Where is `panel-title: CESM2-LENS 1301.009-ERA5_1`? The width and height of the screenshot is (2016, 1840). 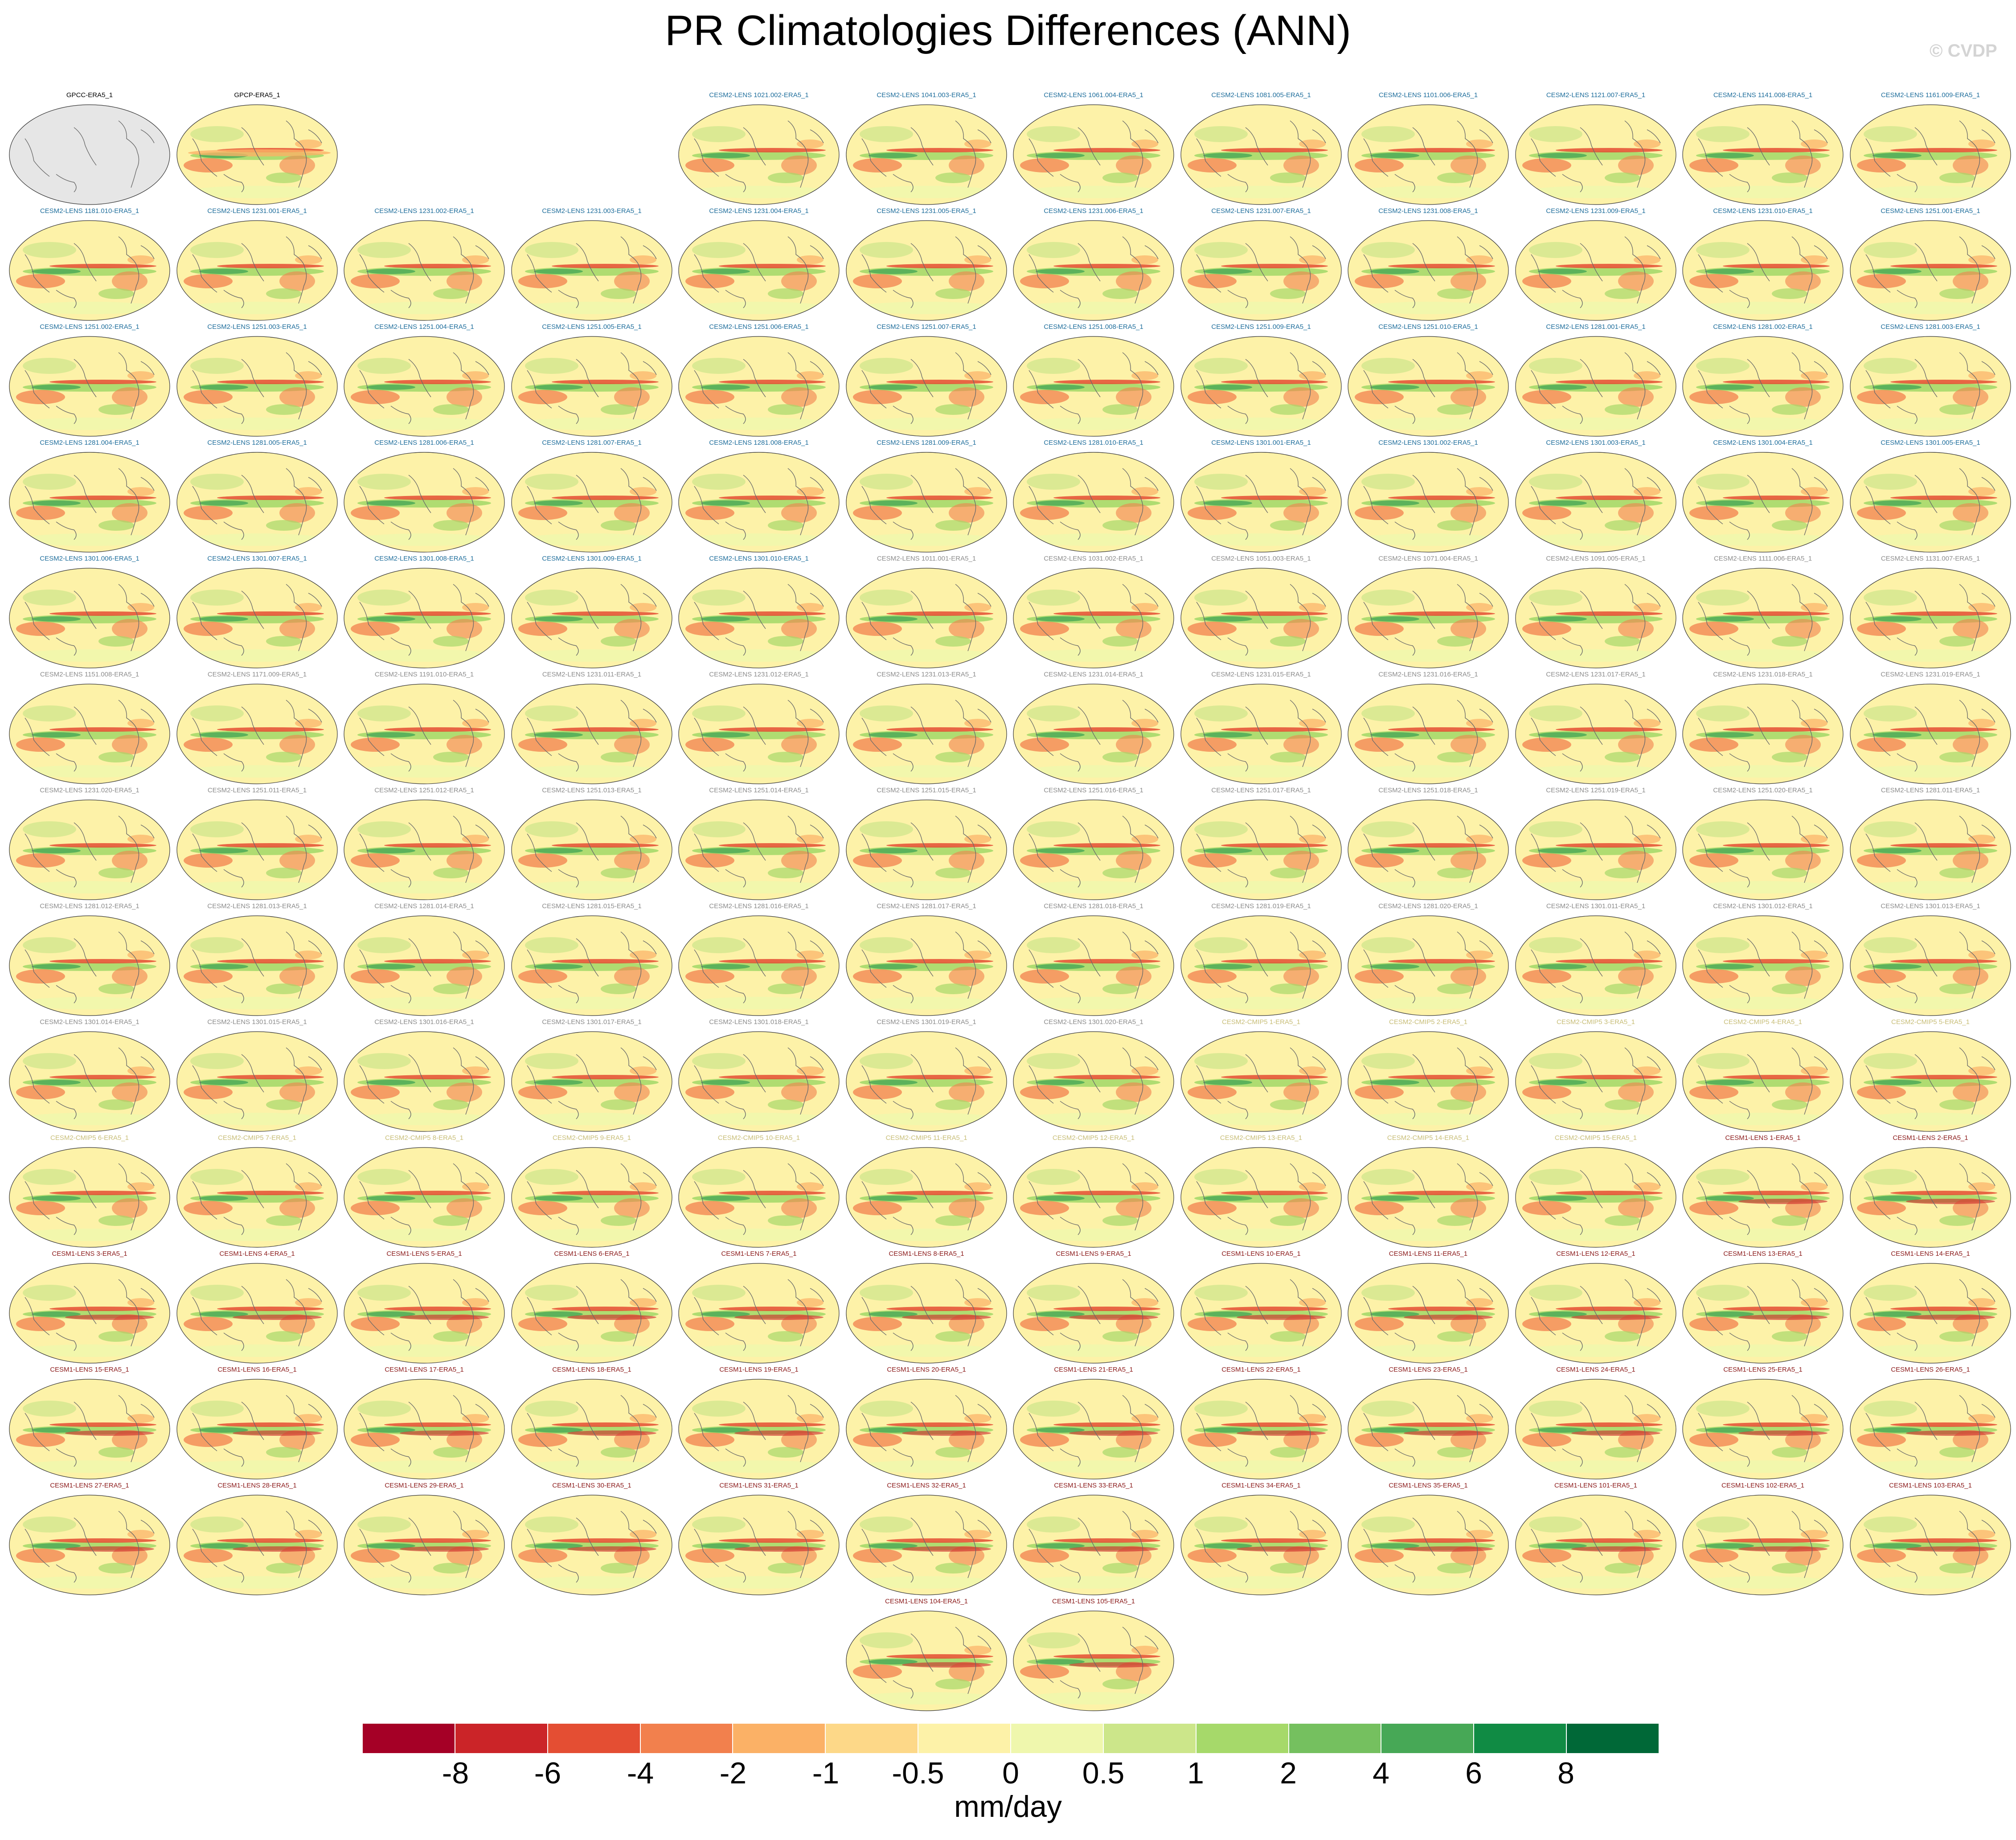 panel-title: CESM2-LENS 1301.009-ERA5_1 is located at coordinates (592, 558).